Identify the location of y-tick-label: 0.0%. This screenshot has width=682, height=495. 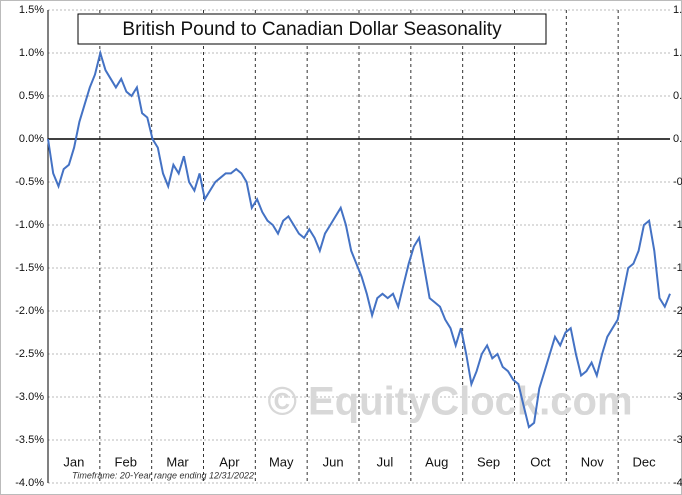
(31, 139).